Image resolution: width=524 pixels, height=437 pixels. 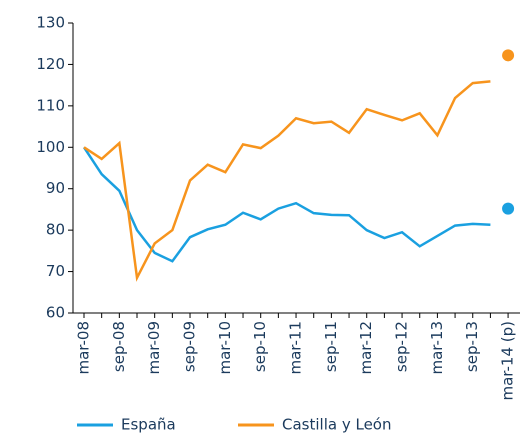 What do you see at coordinates (50, 64) in the screenshot?
I see `y-tick-label: 120` at bounding box center [50, 64].